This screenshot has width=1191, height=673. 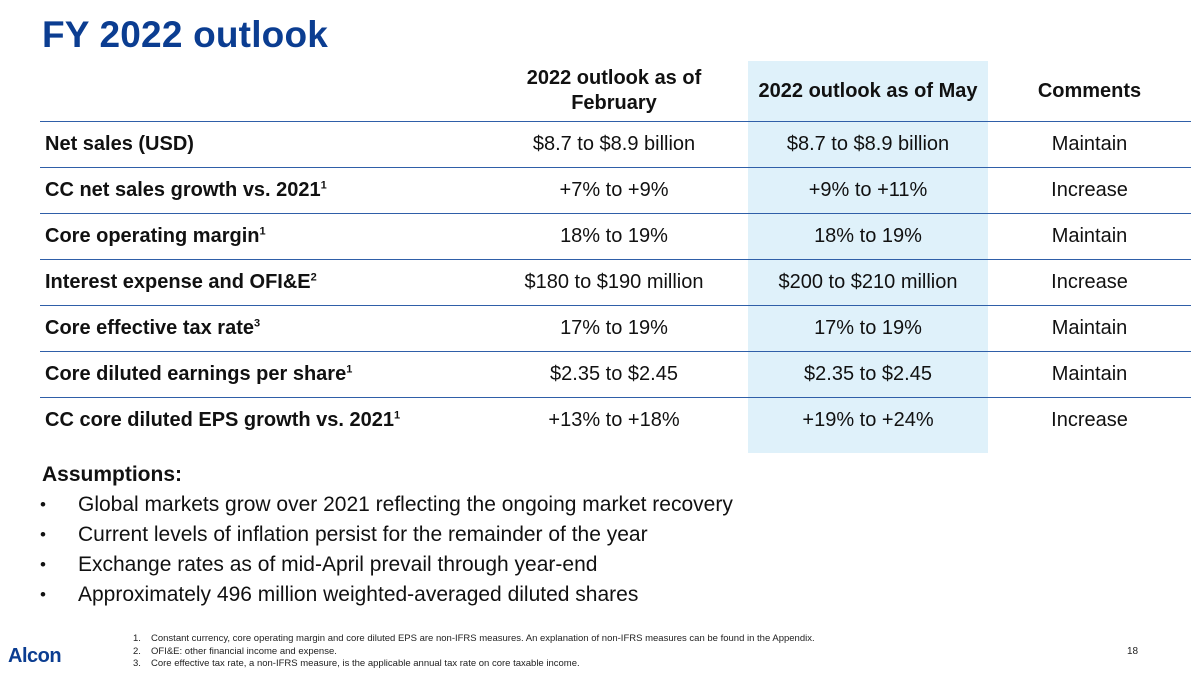 I want to click on header-metric, so click(x=260, y=91).